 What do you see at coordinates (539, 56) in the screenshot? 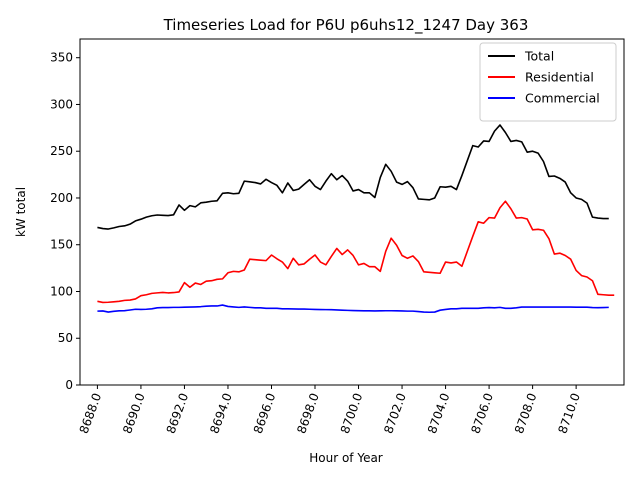
I see `legend-label-total: Total` at bounding box center [539, 56].